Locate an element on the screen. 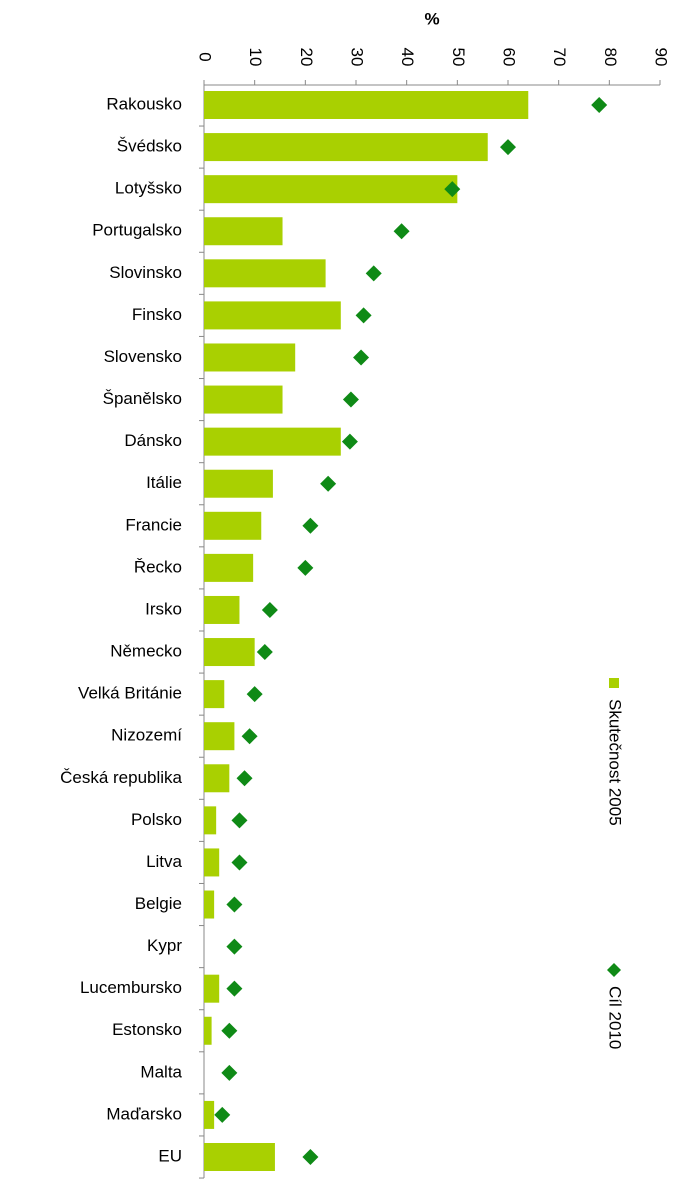 This screenshot has height=1182, width=684. y-tick-label: Itálie is located at coordinates (164, 482).